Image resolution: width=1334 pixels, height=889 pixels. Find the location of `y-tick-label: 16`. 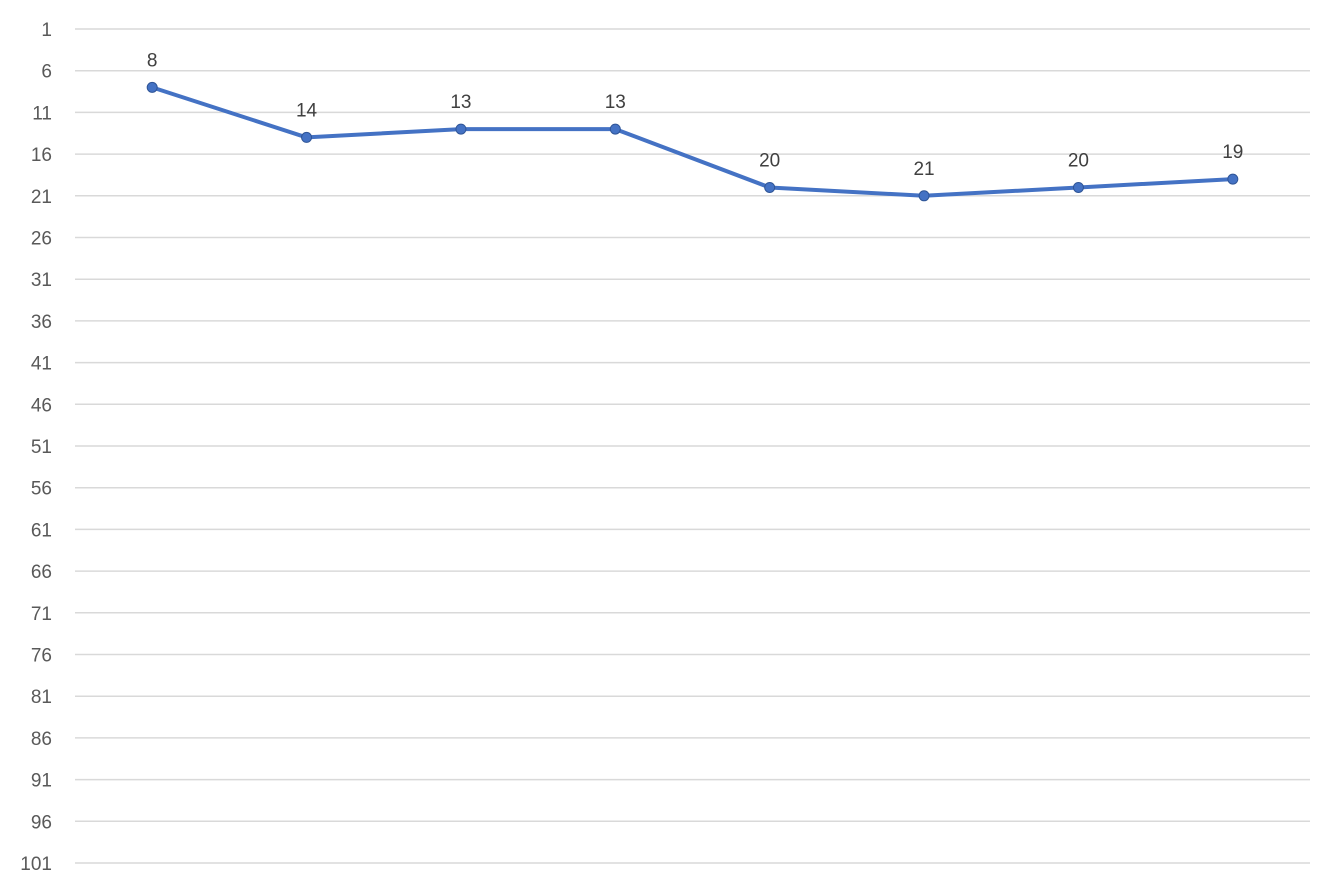

y-tick-label: 16 is located at coordinates (41, 155).